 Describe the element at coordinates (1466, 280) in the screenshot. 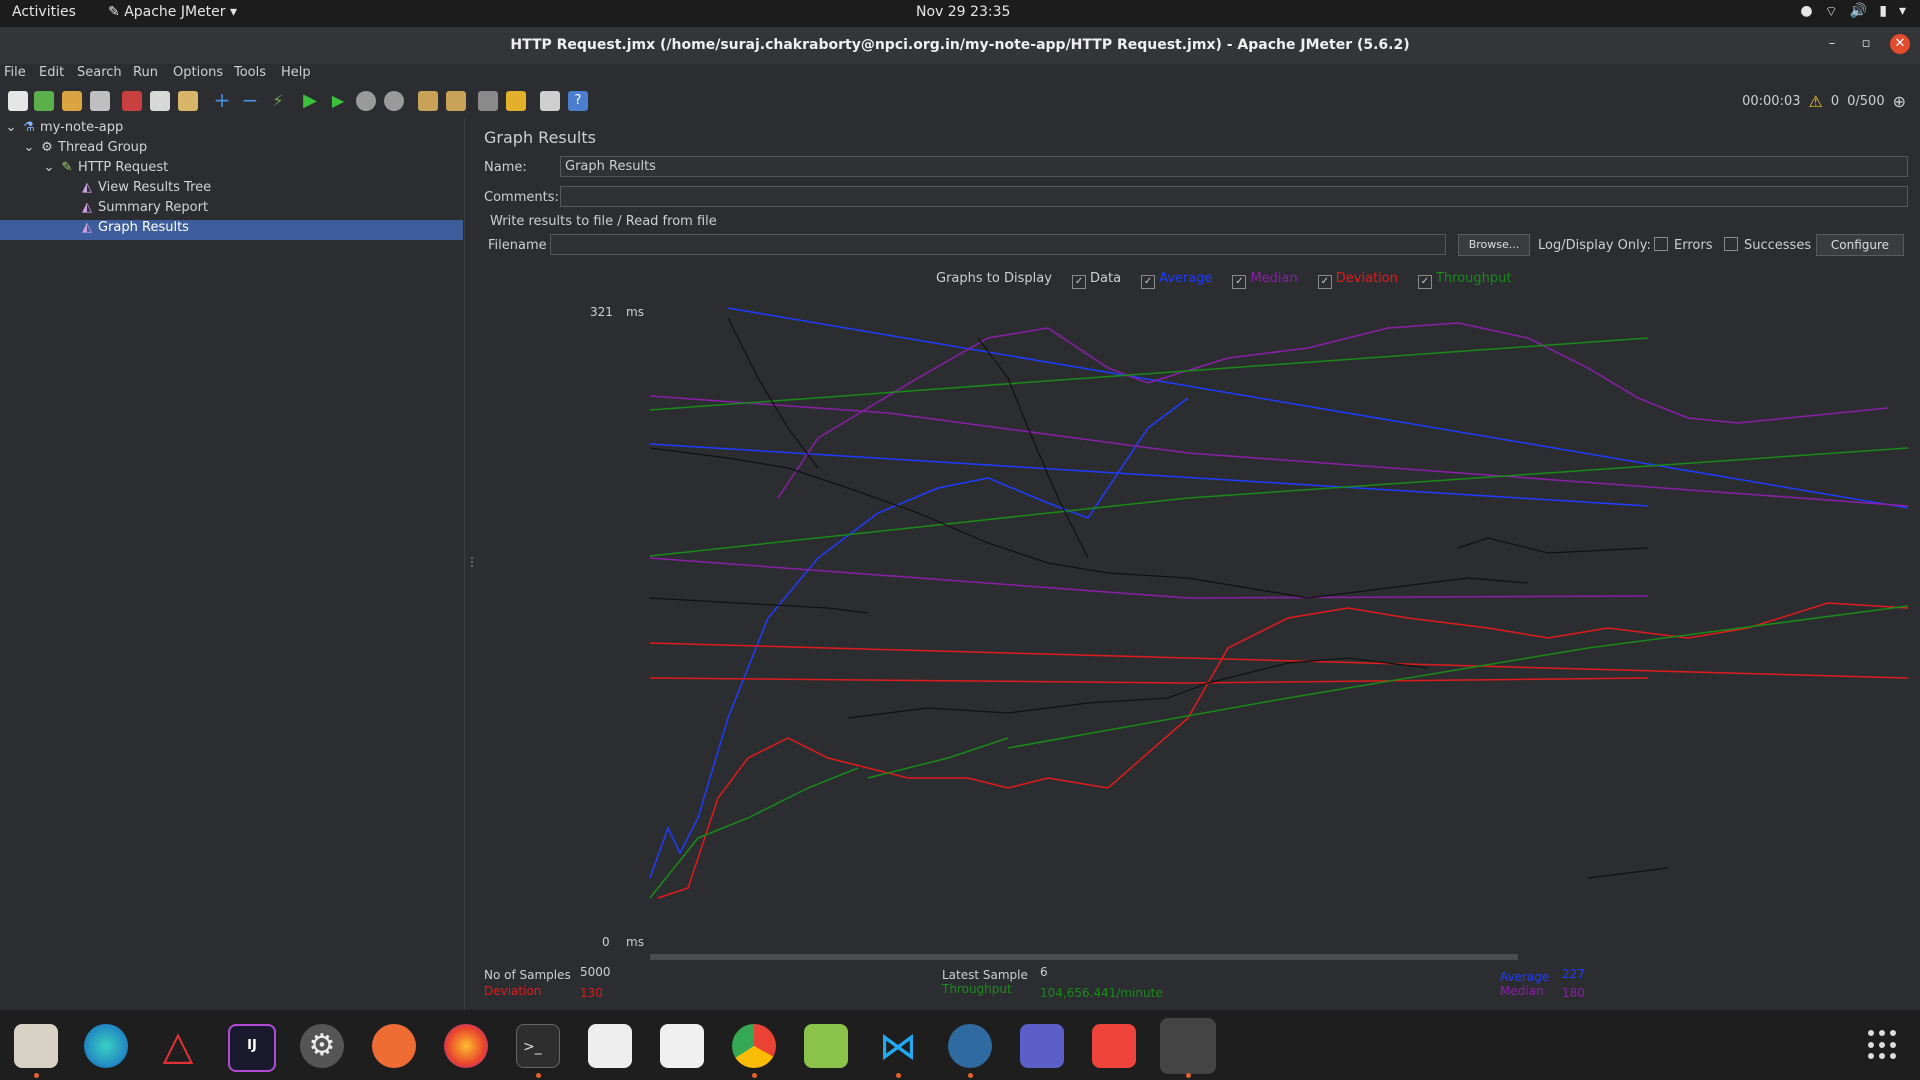

I see `graph-toggle-throughput: ✓ Throughput` at that location.